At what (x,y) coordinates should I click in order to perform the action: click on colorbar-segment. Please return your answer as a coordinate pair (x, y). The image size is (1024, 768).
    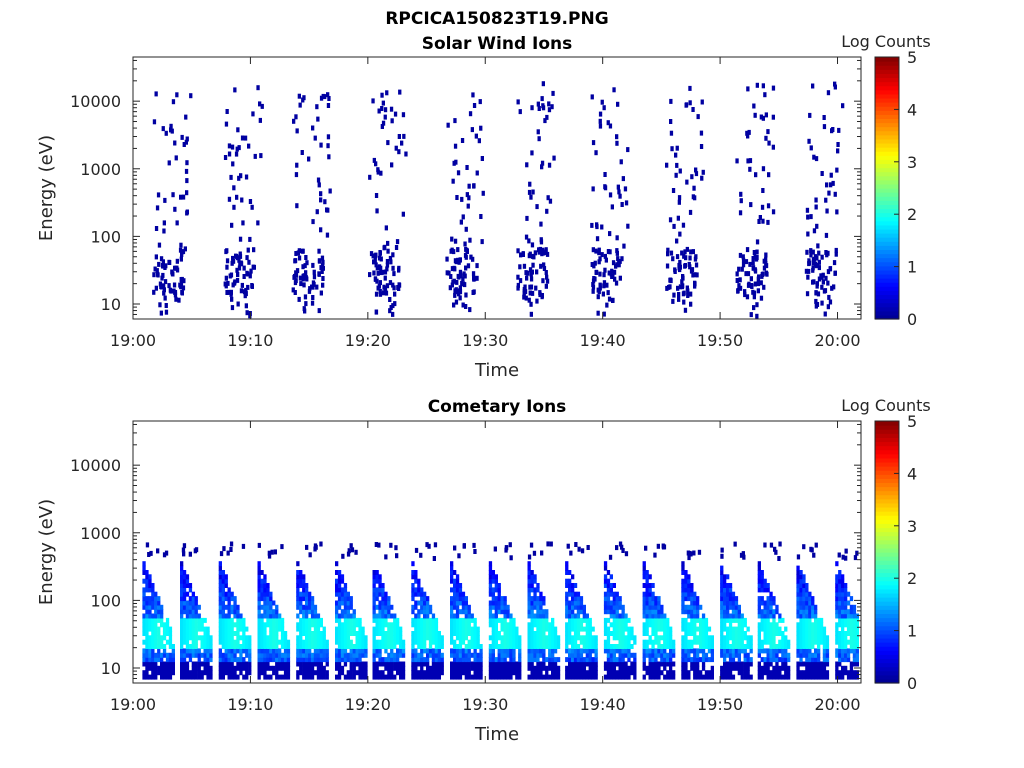
    Looking at the image, I should click on (887, 546).